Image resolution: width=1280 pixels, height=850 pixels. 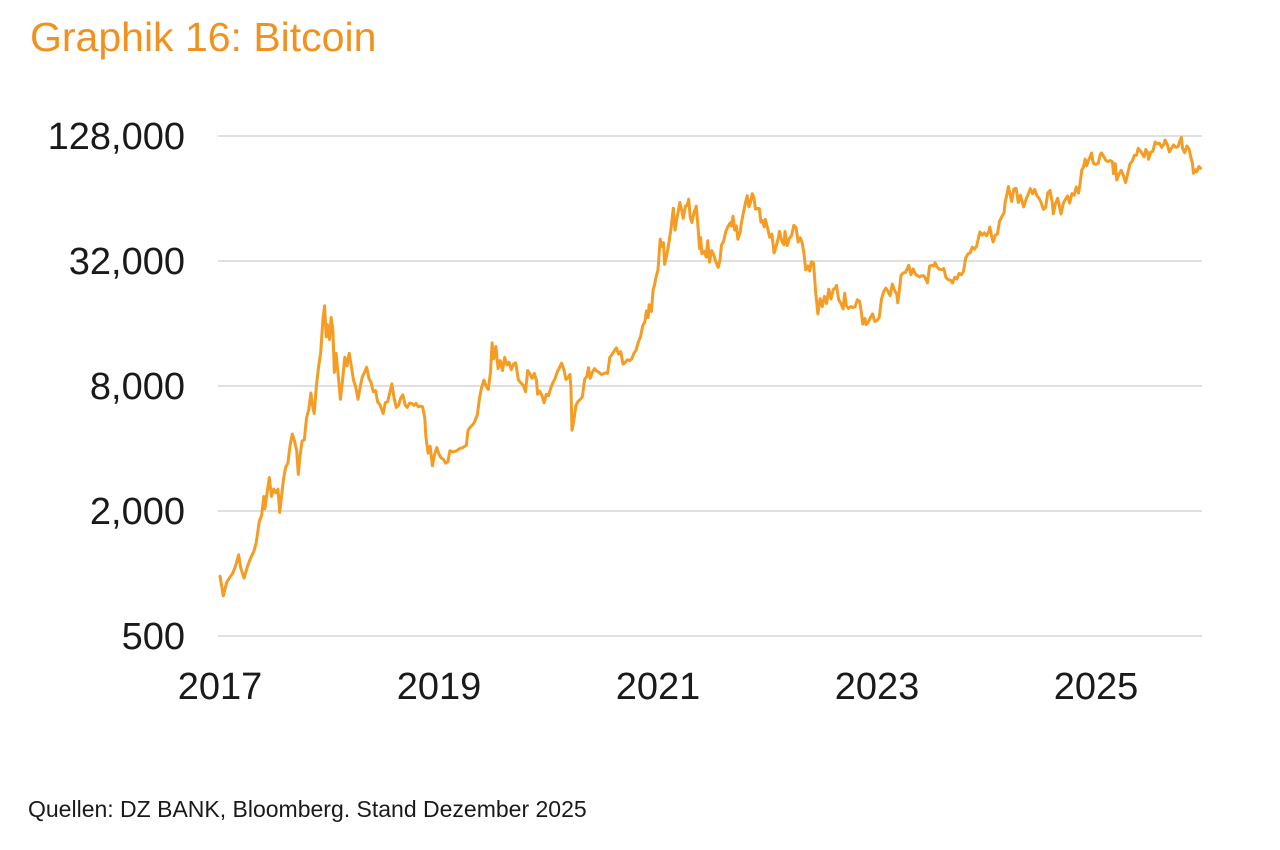 What do you see at coordinates (1096, 687) in the screenshot?
I see `x-tick-label: 2025` at bounding box center [1096, 687].